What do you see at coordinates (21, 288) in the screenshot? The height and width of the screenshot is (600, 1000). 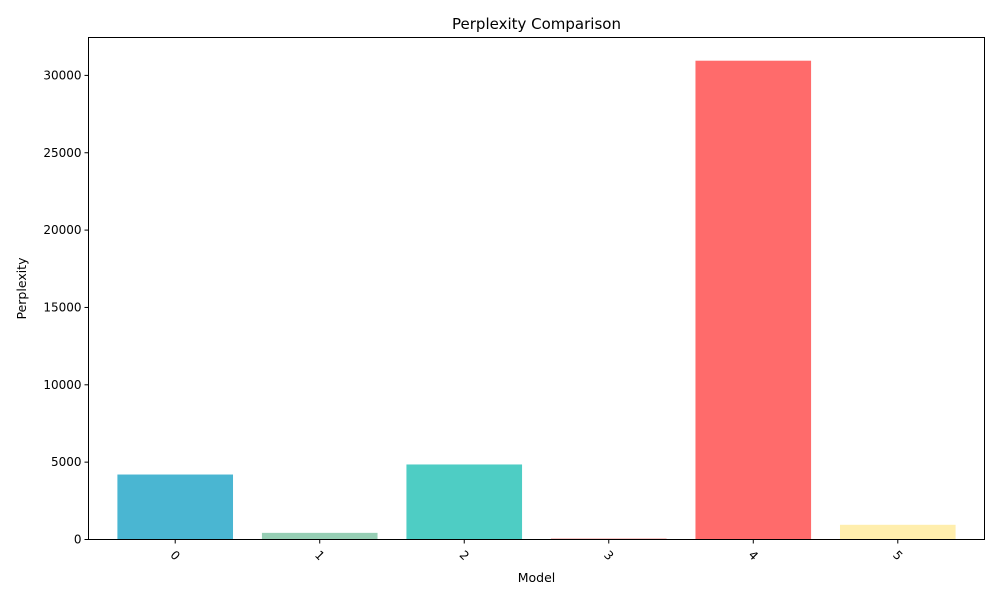 I see `y-axis-label: Perplexity` at bounding box center [21, 288].